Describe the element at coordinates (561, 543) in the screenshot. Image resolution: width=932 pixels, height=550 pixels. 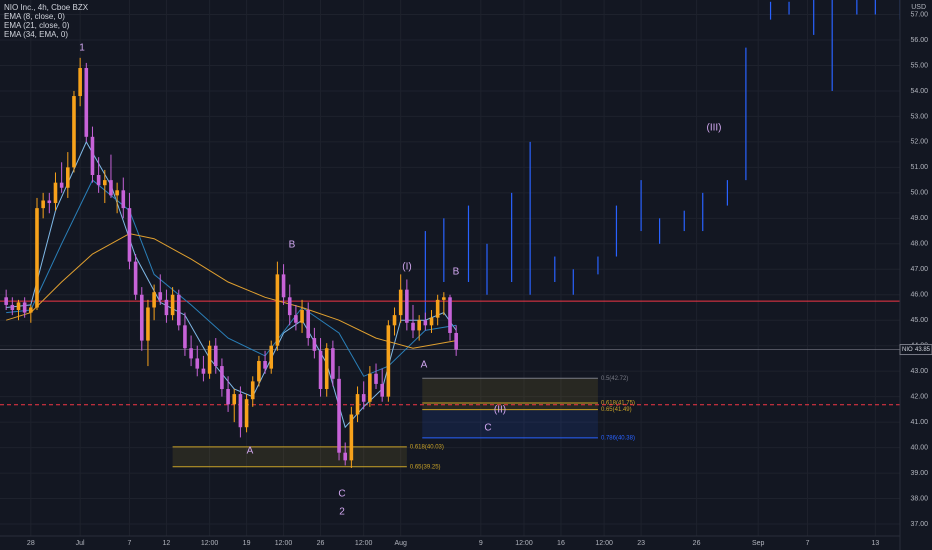
I see `x-tick-label: 16` at that location.